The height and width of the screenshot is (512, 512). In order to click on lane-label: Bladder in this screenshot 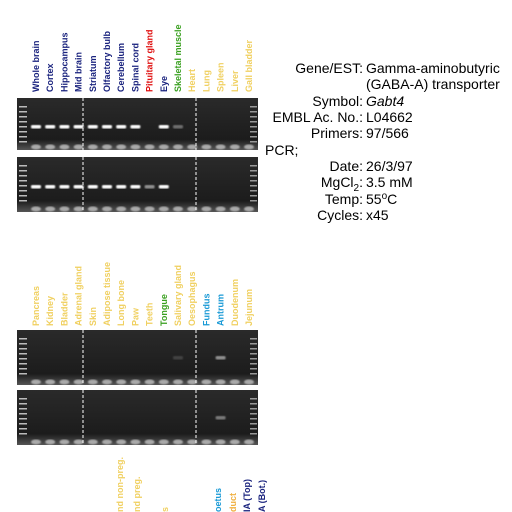, I will do `click(64, 309)`.